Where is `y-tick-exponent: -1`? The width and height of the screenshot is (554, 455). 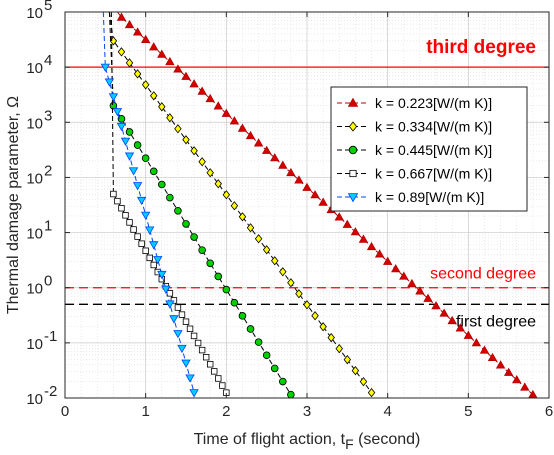 y-tick-exponent: -1 is located at coordinates (50, 336).